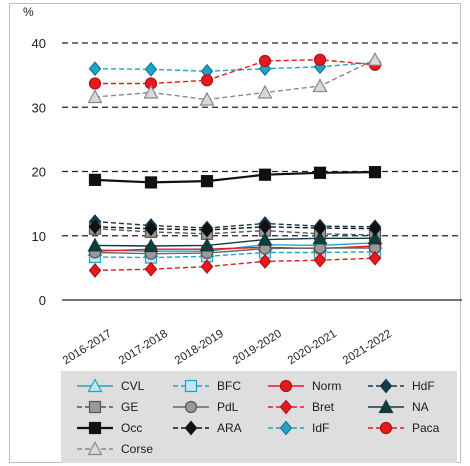 The image size is (470, 466). I want to click on series-idf, so click(235, 66).